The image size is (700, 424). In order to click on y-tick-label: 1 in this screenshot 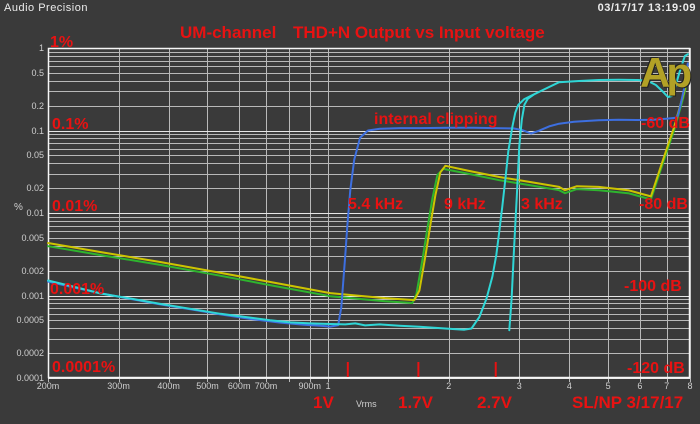, I will do `click(41, 48)`.